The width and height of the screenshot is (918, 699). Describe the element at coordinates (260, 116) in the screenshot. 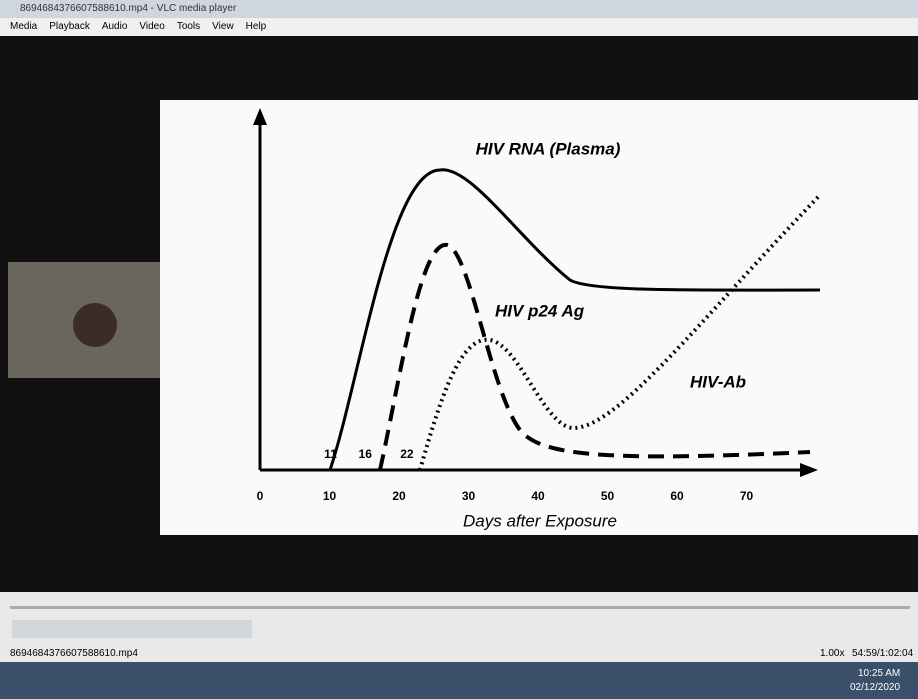

I see `y-arrow` at that location.